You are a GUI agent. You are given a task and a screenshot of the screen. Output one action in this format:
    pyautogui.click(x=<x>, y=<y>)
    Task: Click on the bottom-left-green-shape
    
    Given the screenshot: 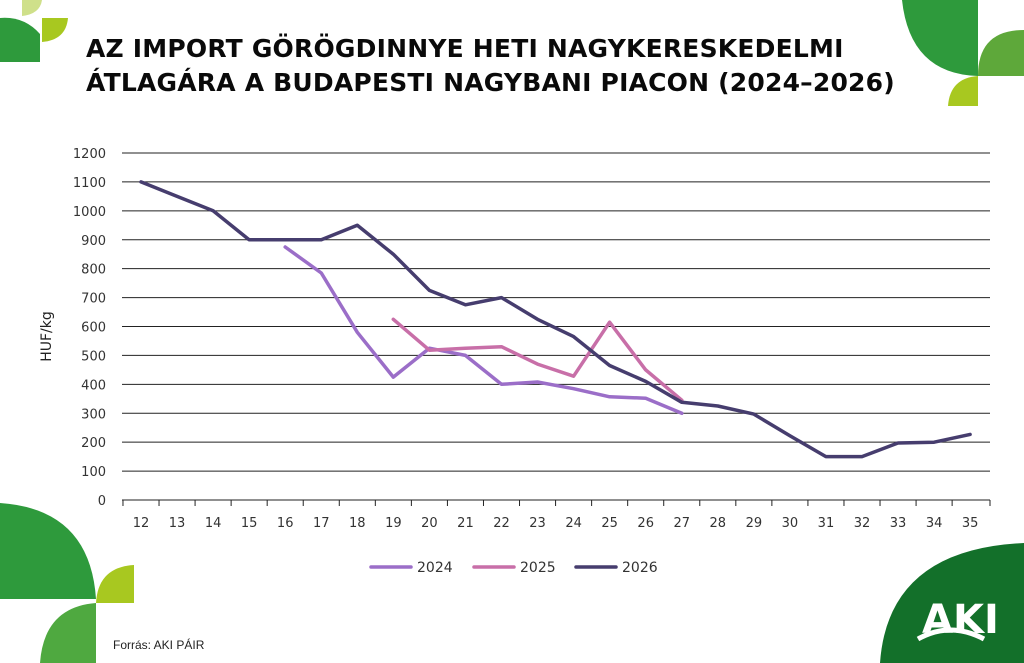 What is the action you would take?
    pyautogui.click(x=48, y=551)
    